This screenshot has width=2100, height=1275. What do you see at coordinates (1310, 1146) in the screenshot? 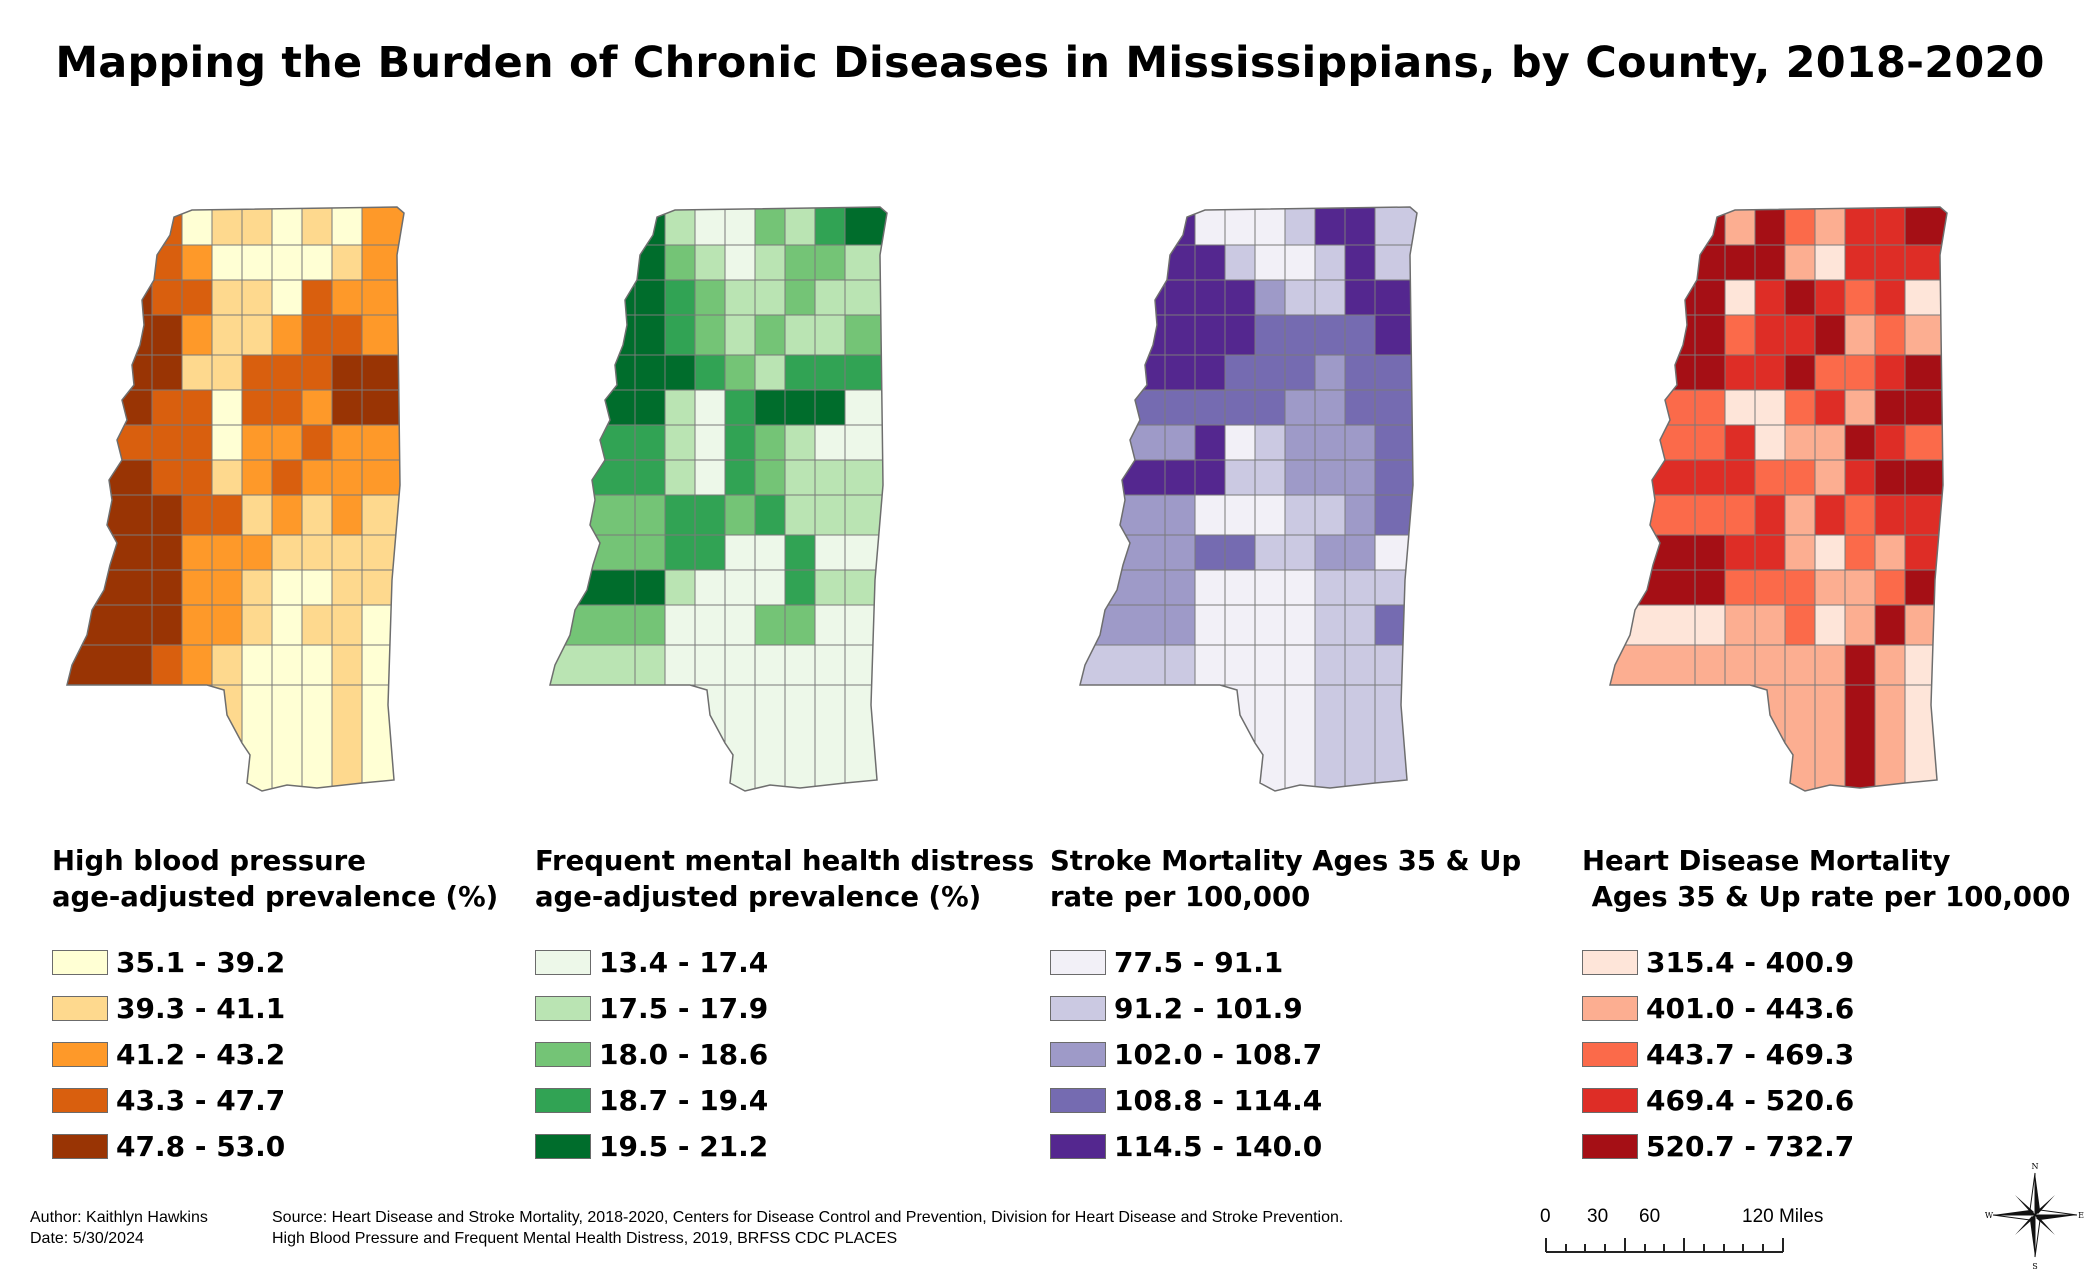
I see `legend-item: 114.5 - 140.0` at bounding box center [1310, 1146].